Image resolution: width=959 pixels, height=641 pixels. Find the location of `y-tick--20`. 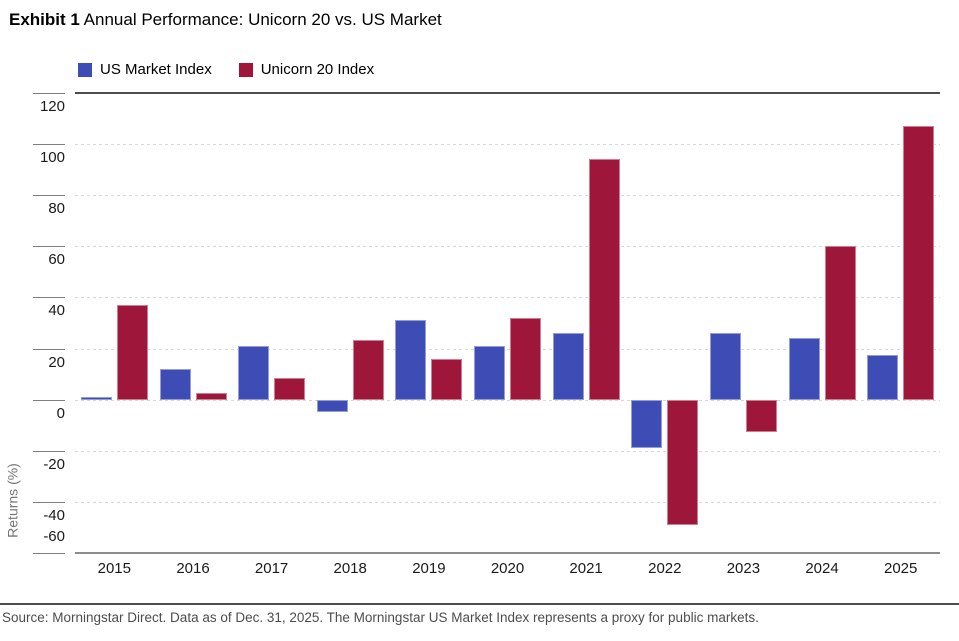

y-tick--20 is located at coordinates (49, 451).